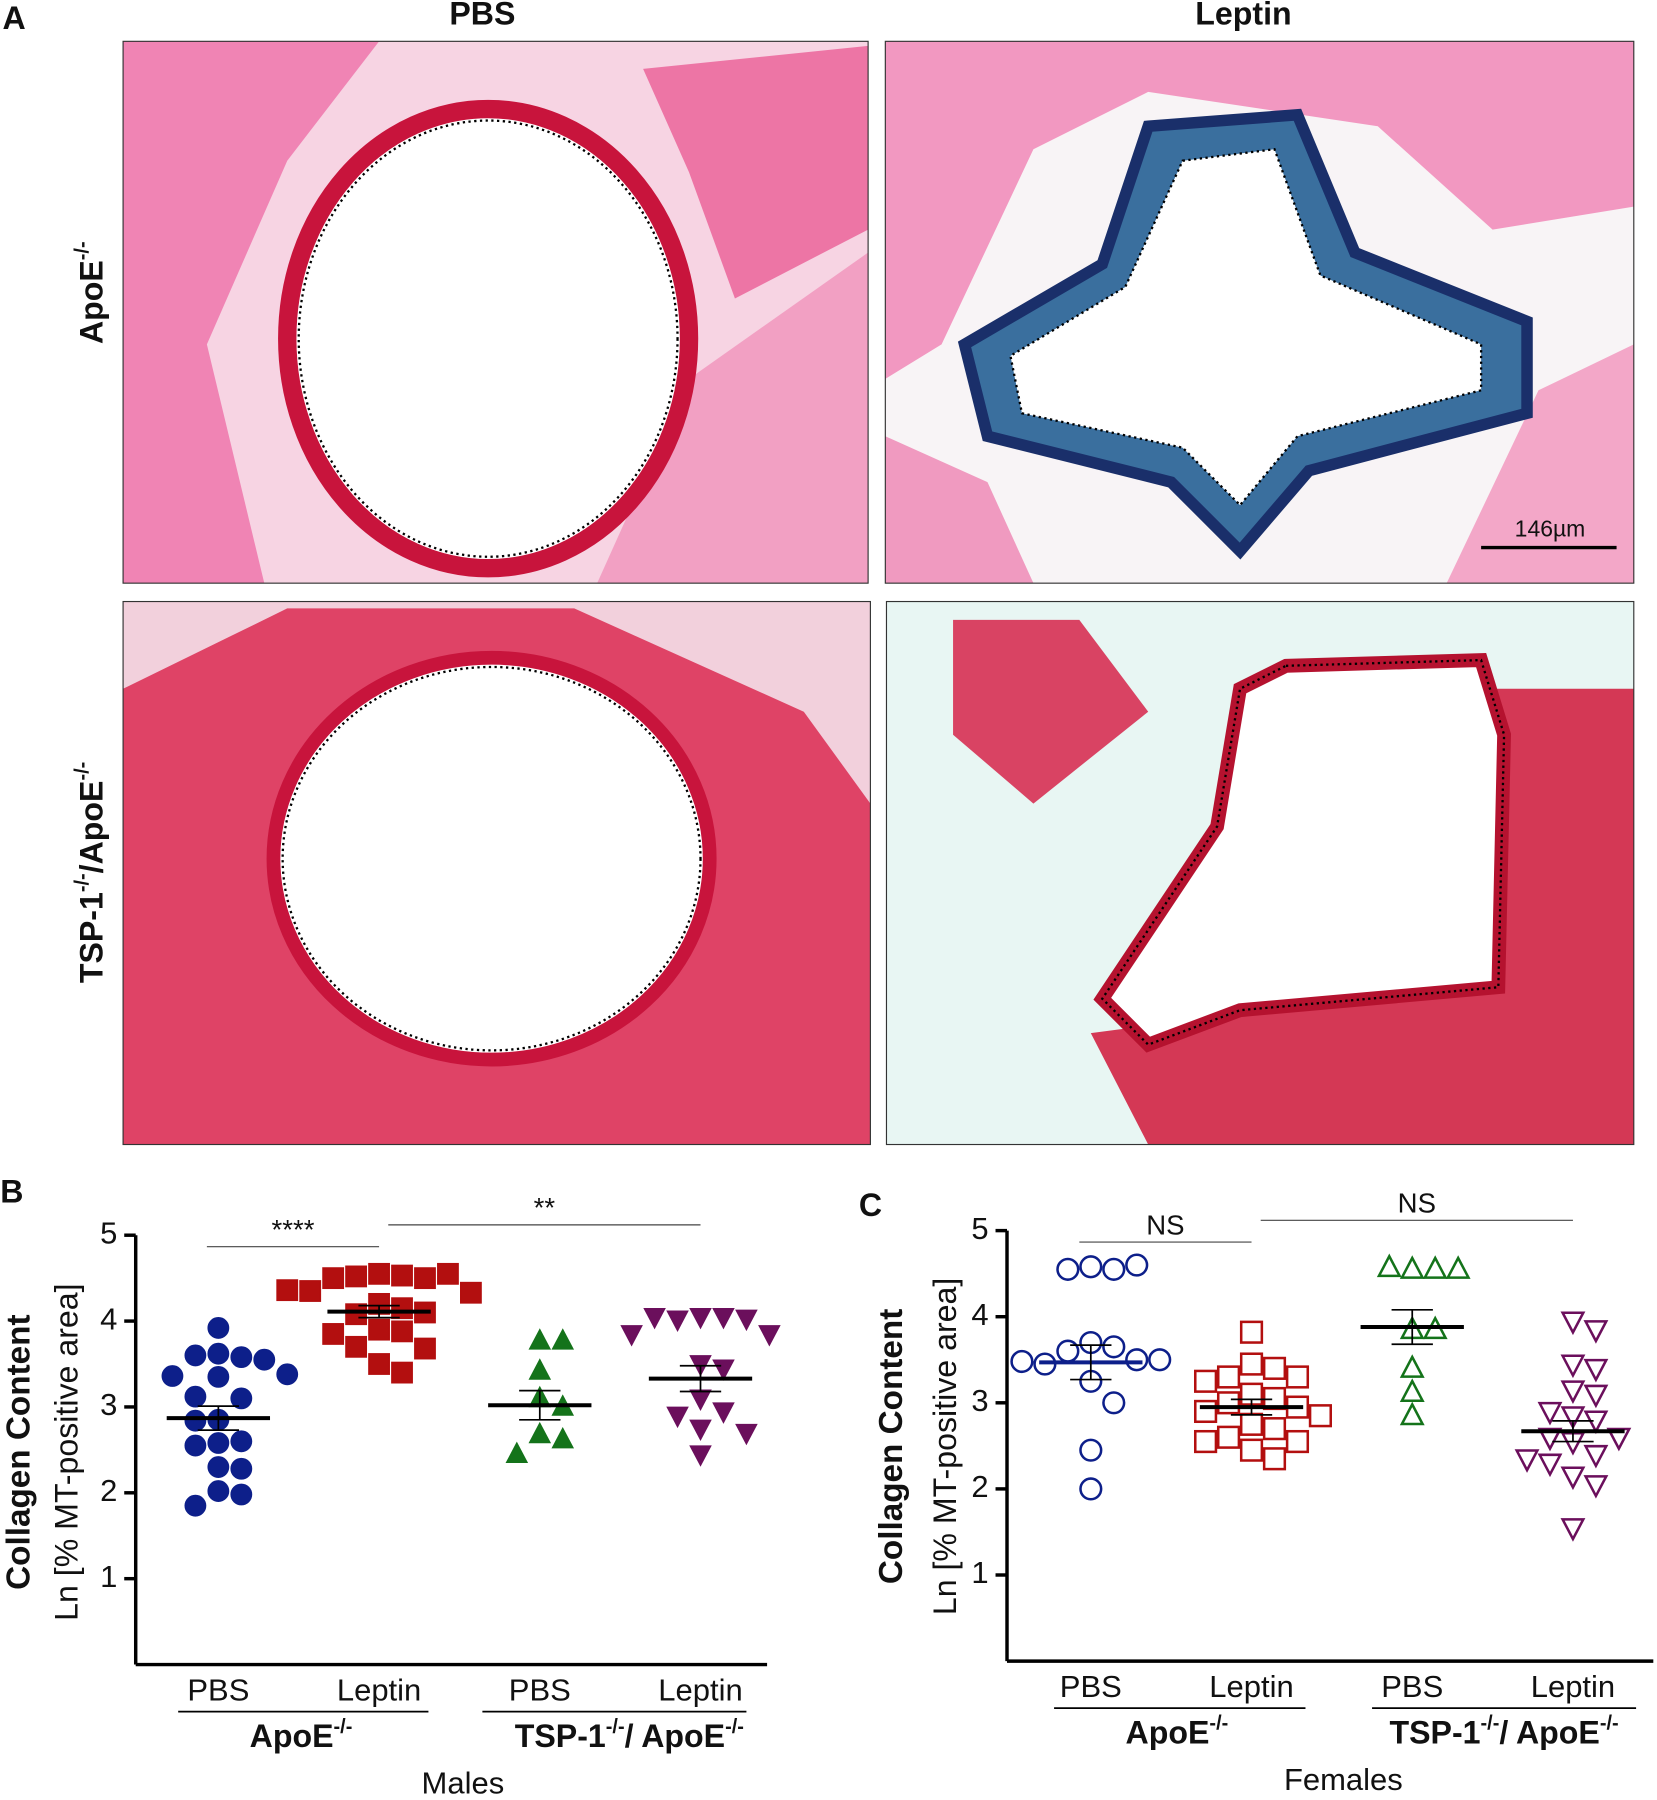 Image resolution: width=1657 pixels, height=1800 pixels. Describe the element at coordinates (870, 1205) in the screenshot. I see `panel-label: C` at that location.